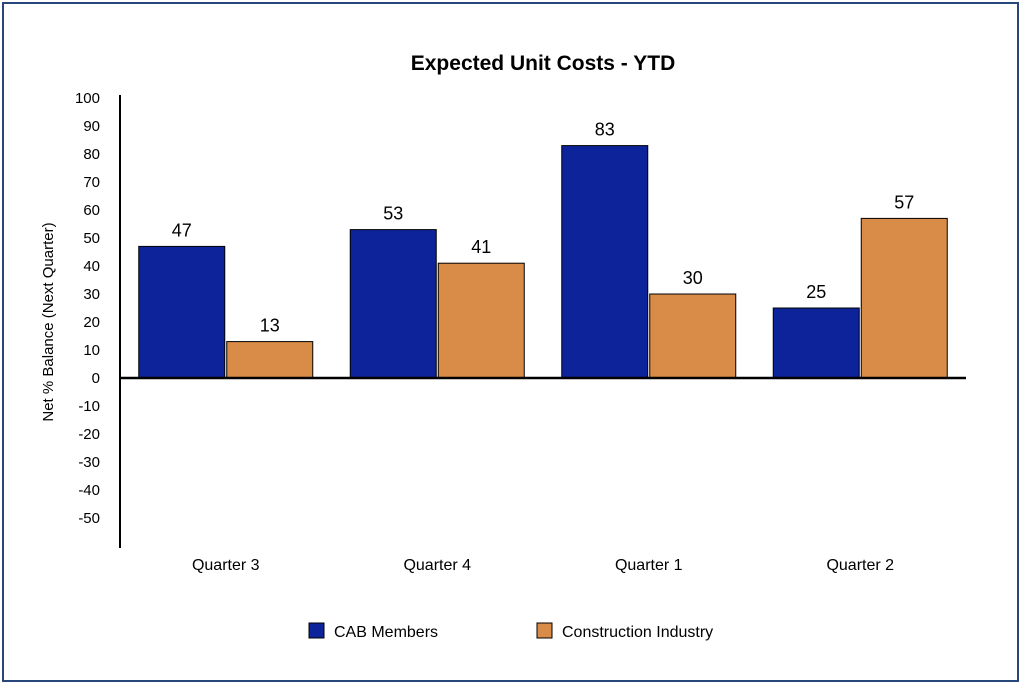 This screenshot has width=1024, height=687. Describe the element at coordinates (48, 321) in the screenshot. I see `y-axis-label: Net % Balance (Next Quarter)` at that location.